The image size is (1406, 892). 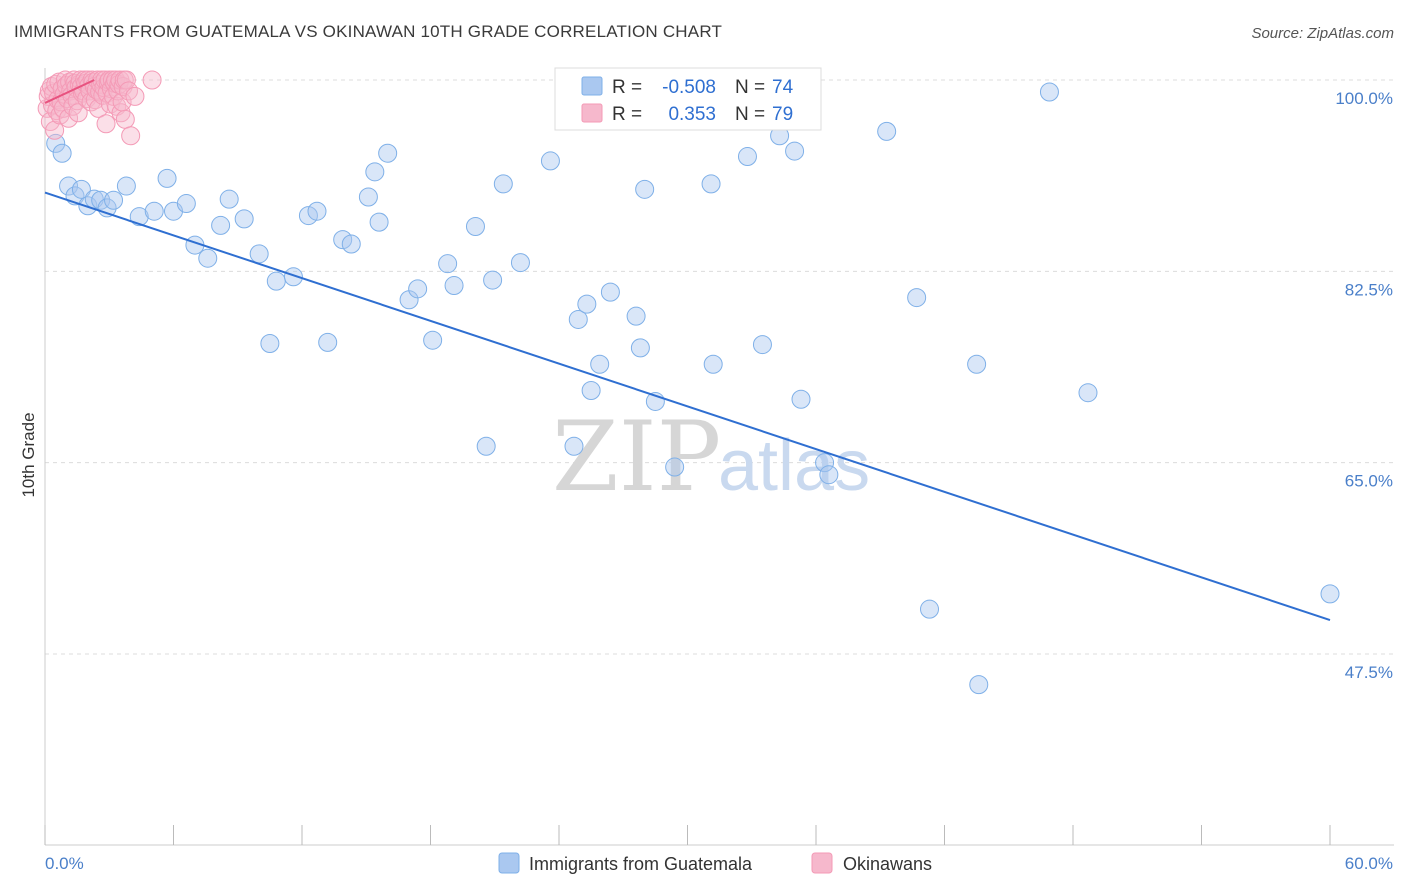 What do you see at coordinates (688, 99) in the screenshot?
I see `stats-legend: R = -0.508 N = 74 R = 0.353 N = 79` at bounding box center [688, 99].